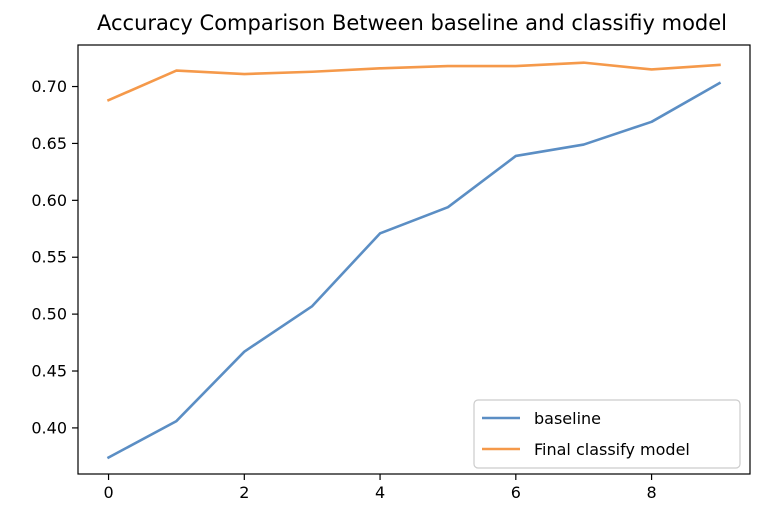  I want to click on y-tick-label: 0.70, so click(49, 86).